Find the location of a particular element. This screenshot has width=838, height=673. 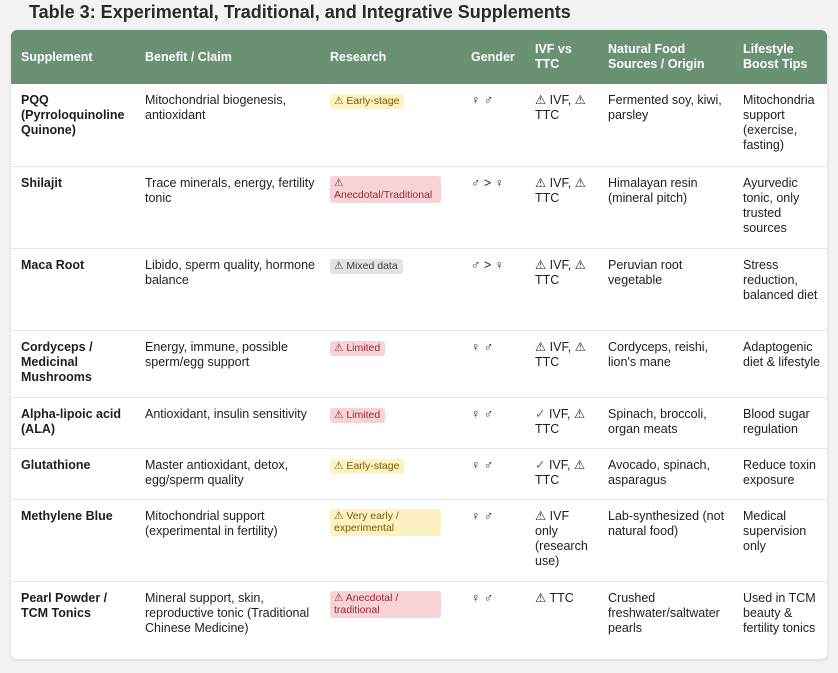

col-research: Research is located at coordinates (358, 56).